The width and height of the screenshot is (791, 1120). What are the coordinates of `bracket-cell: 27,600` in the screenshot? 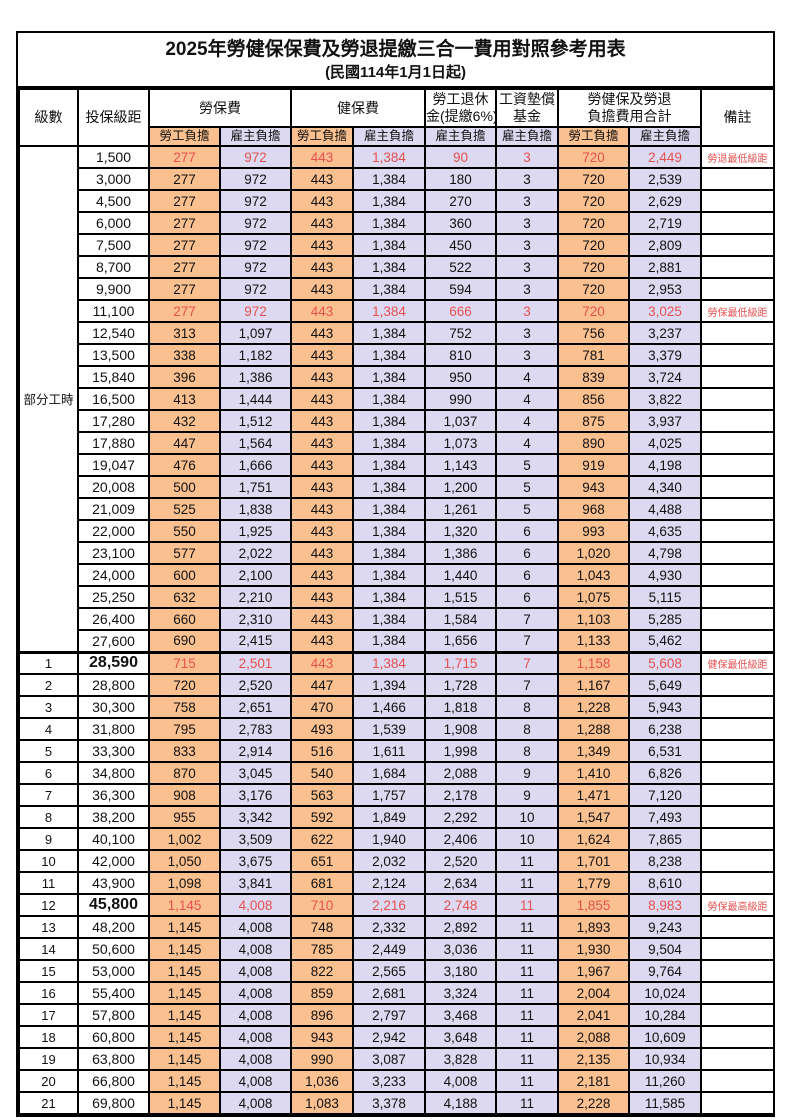 It's located at (113, 641).